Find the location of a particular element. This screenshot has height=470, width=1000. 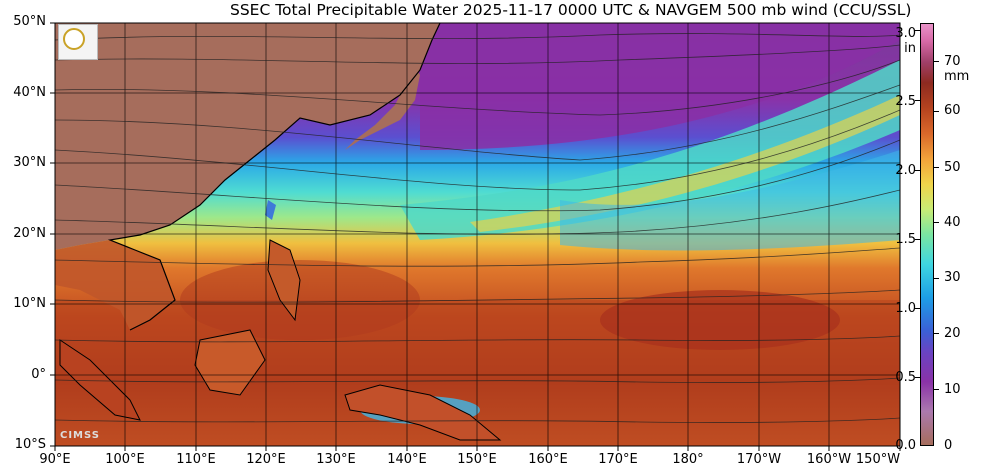

lon-label: 150°E is located at coordinates (477, 459).